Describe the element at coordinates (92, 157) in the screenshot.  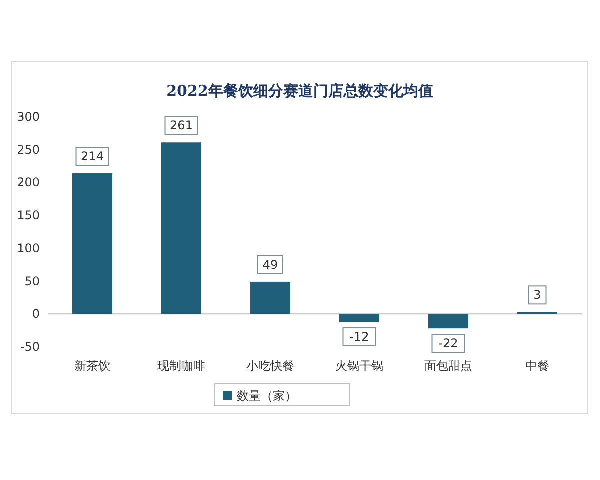
I see `data-label: 214` at that location.